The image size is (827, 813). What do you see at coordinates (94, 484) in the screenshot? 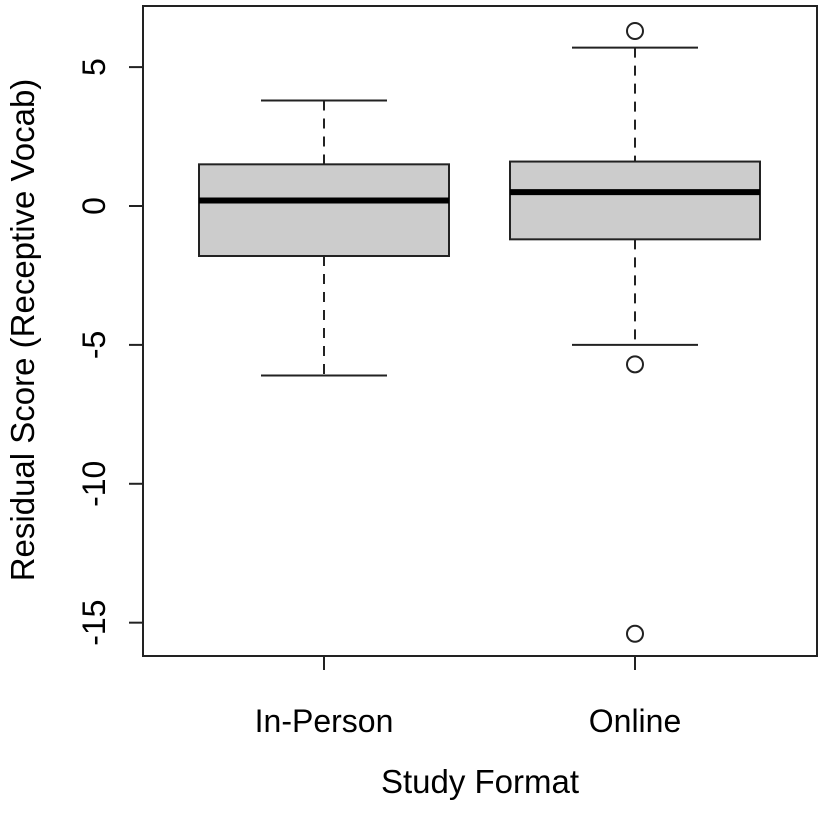
I see `y-tick-label: -10` at bounding box center [94, 484].